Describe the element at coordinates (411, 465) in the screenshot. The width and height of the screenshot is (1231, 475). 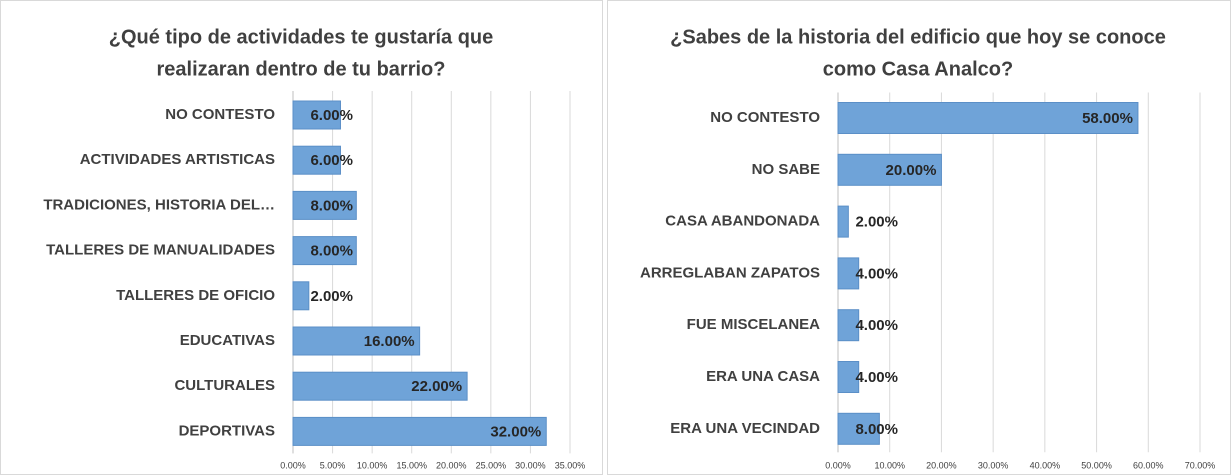
I see `x-tick-label: 15.00%` at that location.